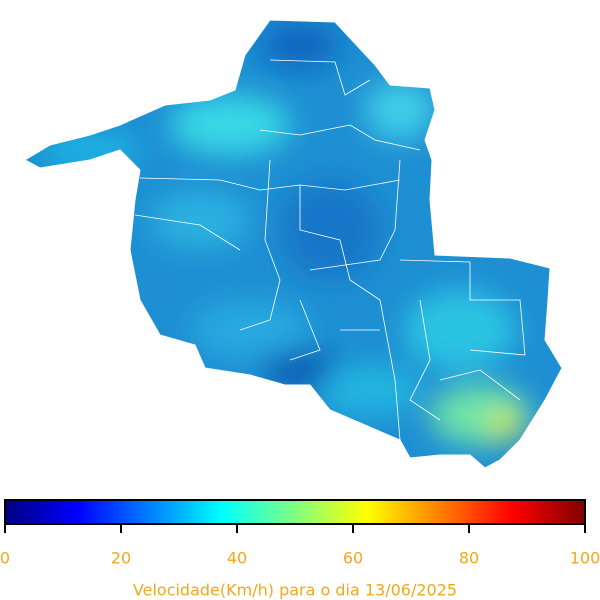 The height and width of the screenshot is (600, 600). What do you see at coordinates (121, 558) in the screenshot?
I see `tick-label: 20` at bounding box center [121, 558].